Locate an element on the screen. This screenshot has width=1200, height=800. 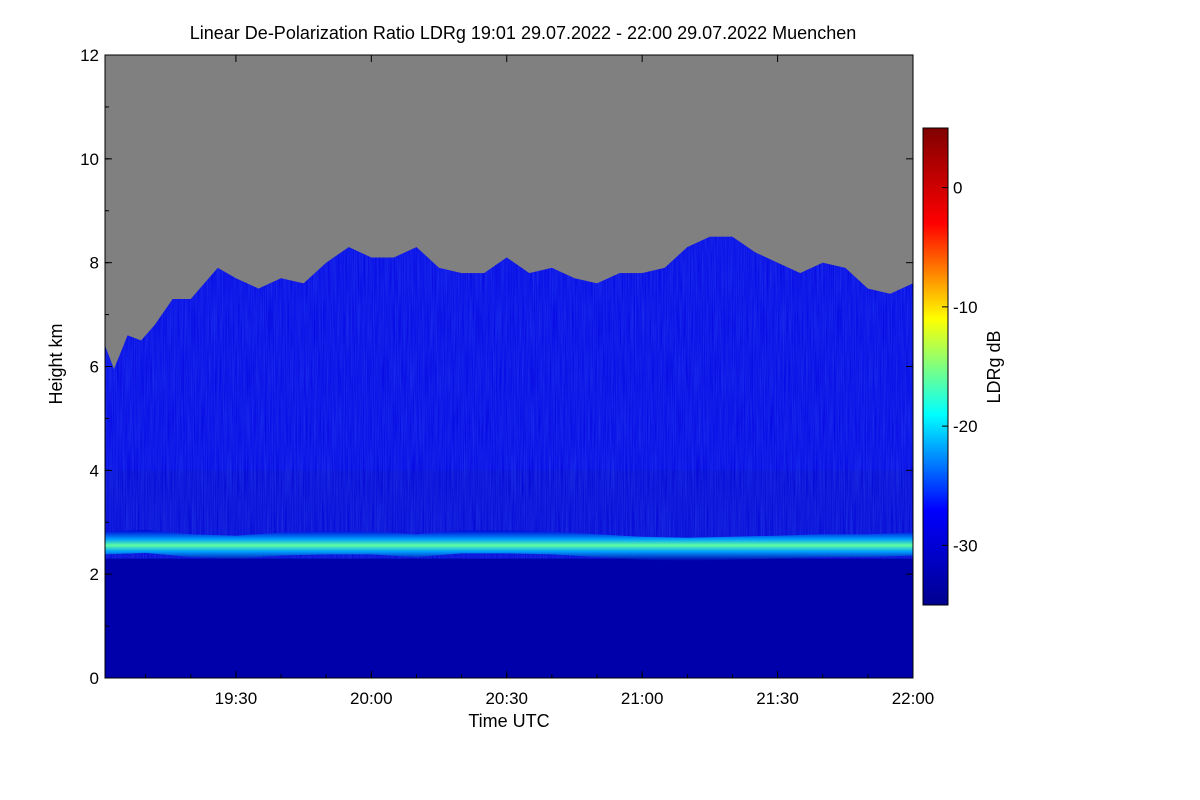
colorbar-ticks: 0 -10 -20 -30 is located at coordinates (960, 367).